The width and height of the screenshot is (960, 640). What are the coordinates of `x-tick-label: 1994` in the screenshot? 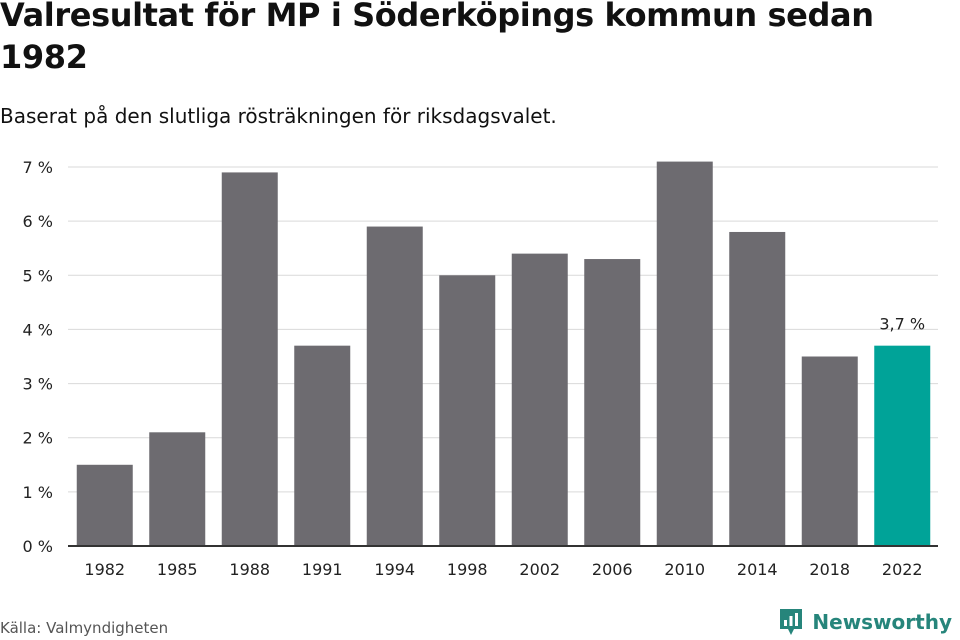 It's located at (394, 569).